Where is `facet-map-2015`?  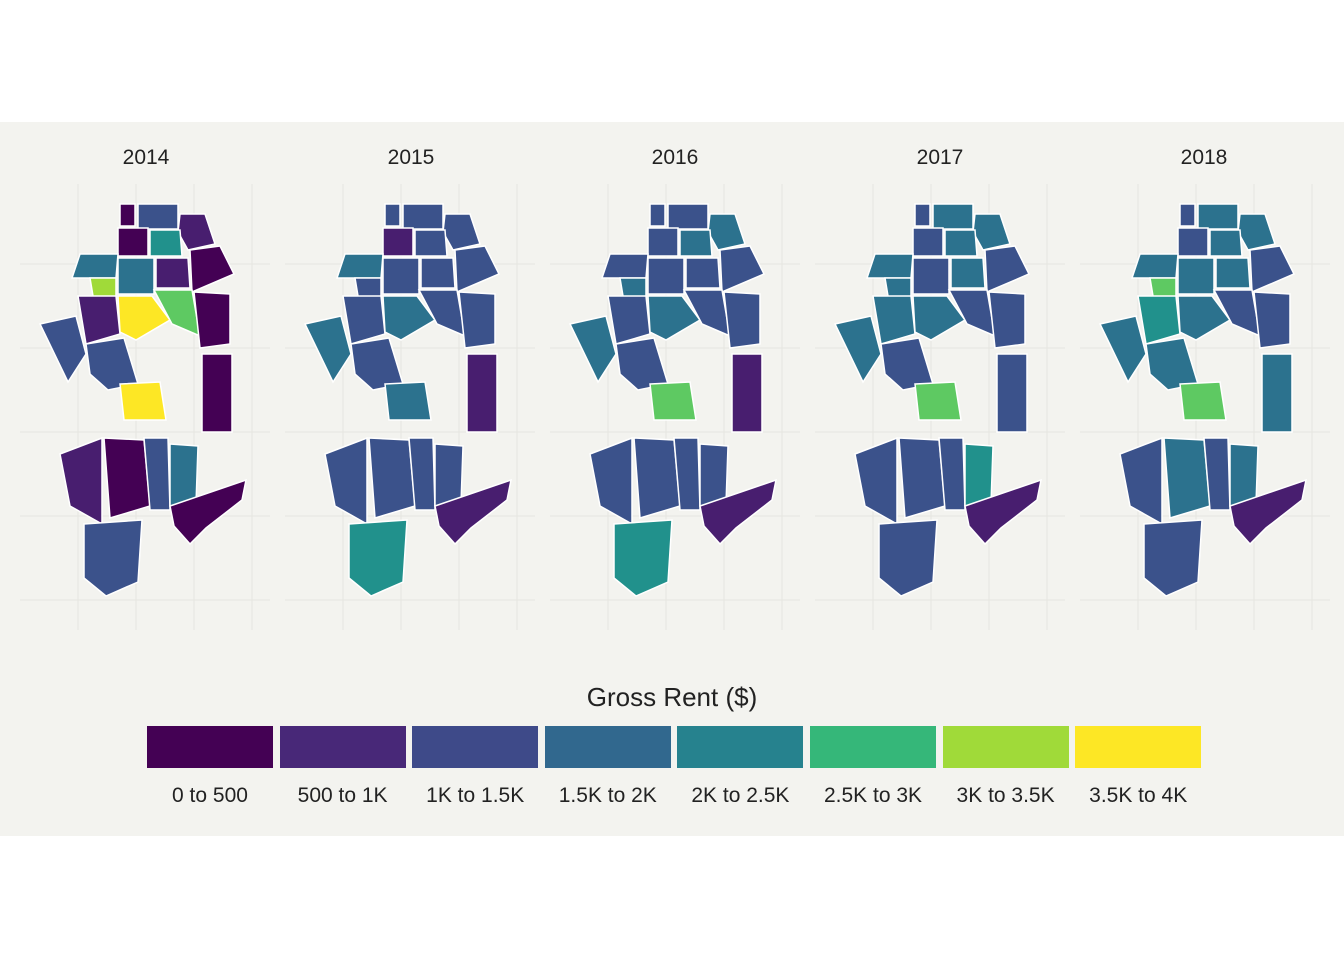
facet-map-2015 is located at coordinates (410, 407).